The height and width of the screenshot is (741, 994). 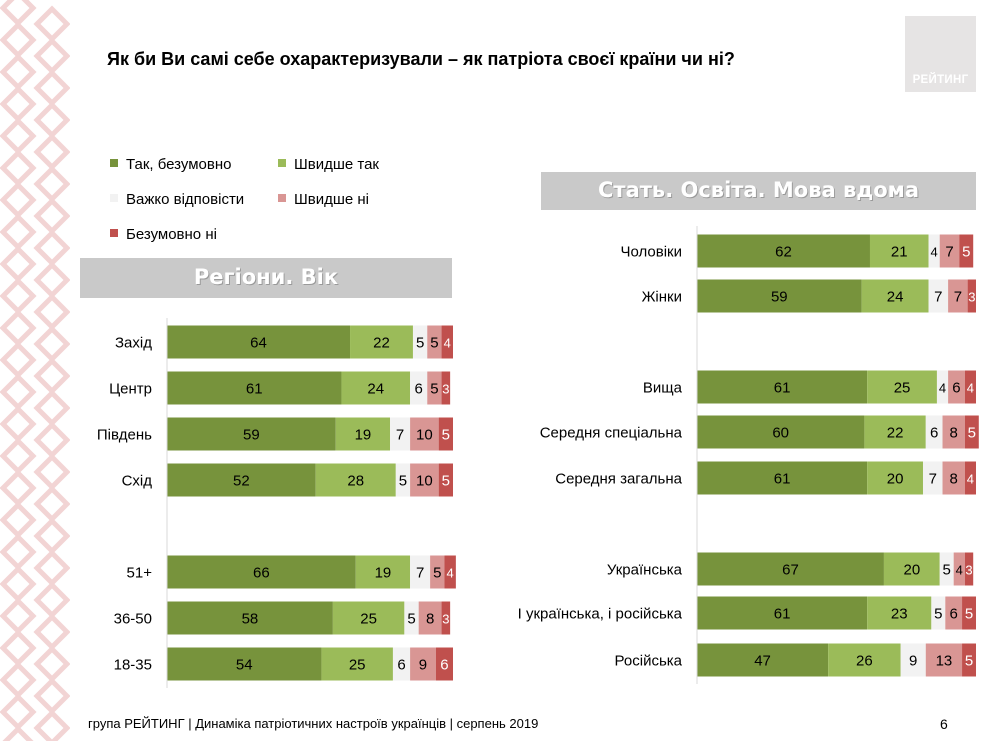 What do you see at coordinates (35, 370) in the screenshot?
I see `ornament-border` at bounding box center [35, 370].